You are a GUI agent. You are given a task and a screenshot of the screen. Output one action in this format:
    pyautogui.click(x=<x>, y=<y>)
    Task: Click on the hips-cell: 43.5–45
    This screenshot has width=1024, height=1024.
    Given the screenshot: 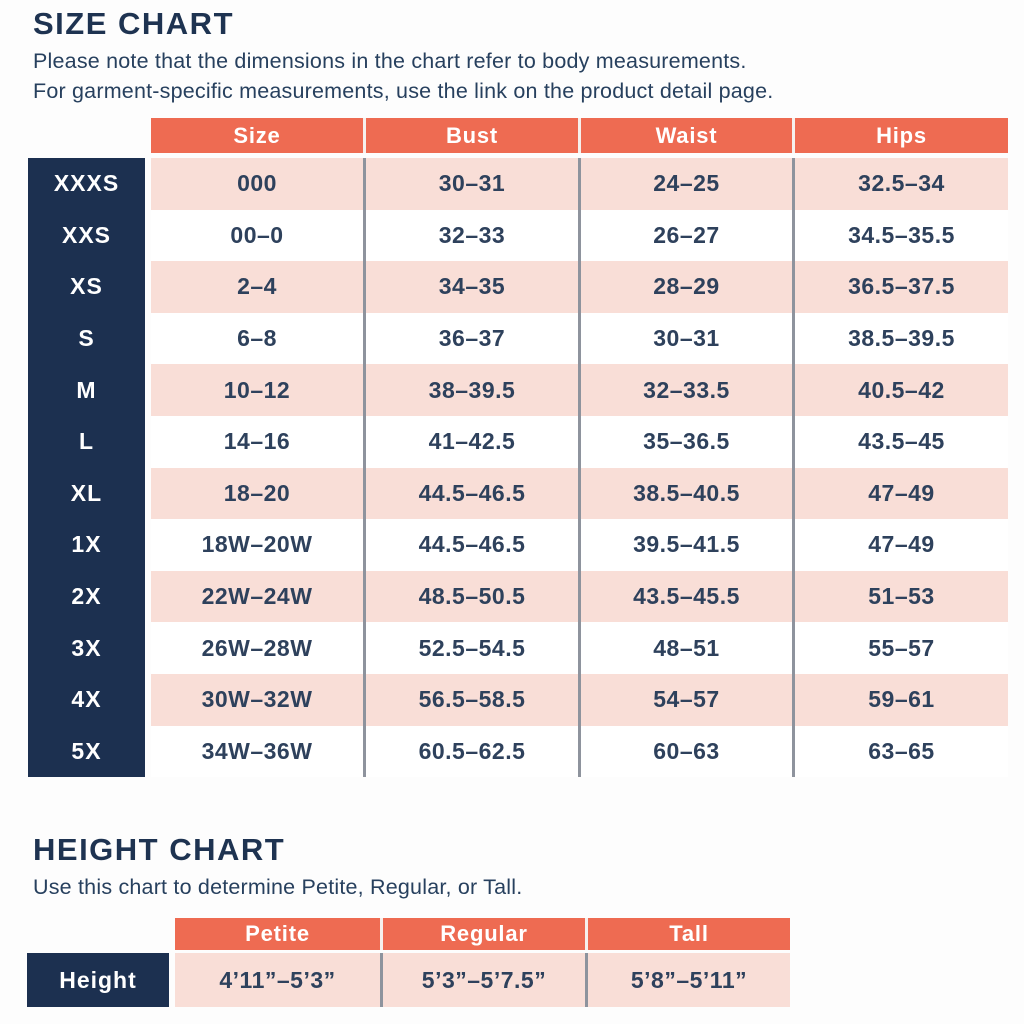 What is the action you would take?
    pyautogui.click(x=900, y=441)
    